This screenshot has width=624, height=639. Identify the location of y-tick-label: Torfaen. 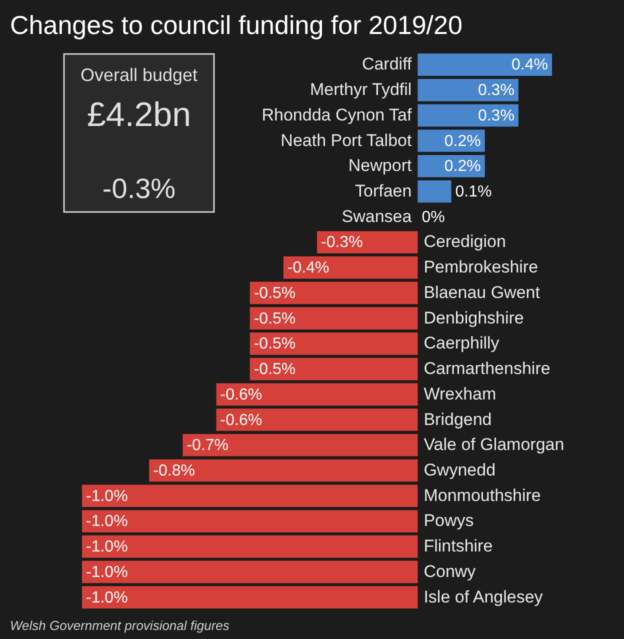
(383, 191).